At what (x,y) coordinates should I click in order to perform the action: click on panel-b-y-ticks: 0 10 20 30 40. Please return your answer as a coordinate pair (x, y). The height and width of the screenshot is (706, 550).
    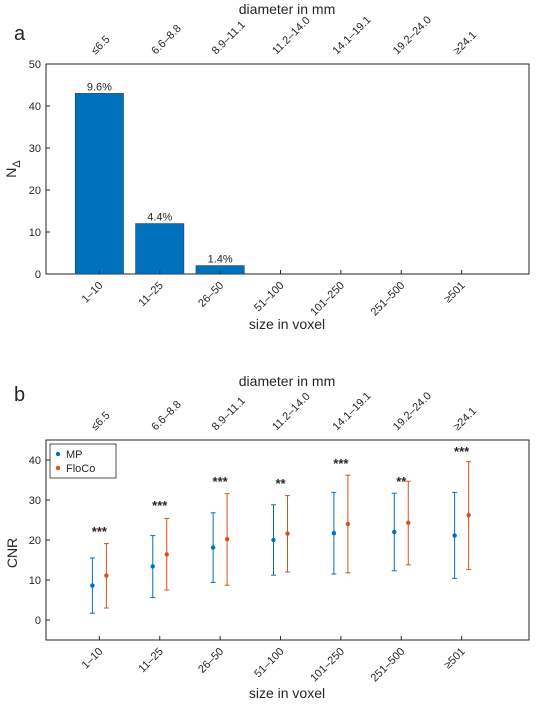
    Looking at the image, I should click on (39, 541).